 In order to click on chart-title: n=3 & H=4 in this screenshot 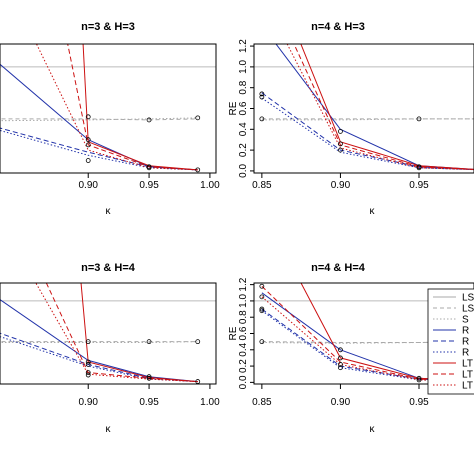, I will do `click(108, 268)`.